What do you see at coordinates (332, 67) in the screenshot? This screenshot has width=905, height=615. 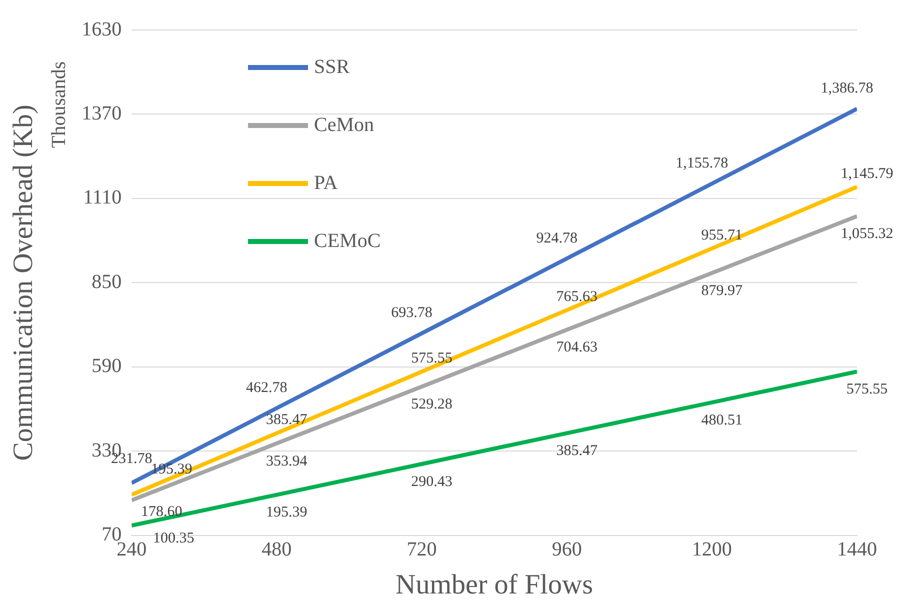 I see `legend-label: SSR` at bounding box center [332, 67].